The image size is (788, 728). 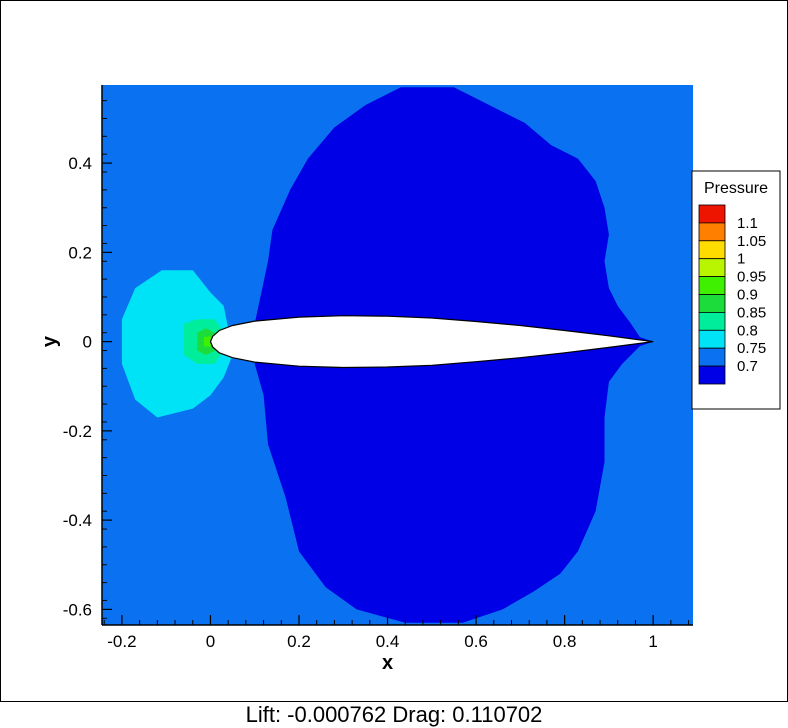 What do you see at coordinates (121, 641) in the screenshot?
I see `x-tick-label-0: -0.2` at bounding box center [121, 641].